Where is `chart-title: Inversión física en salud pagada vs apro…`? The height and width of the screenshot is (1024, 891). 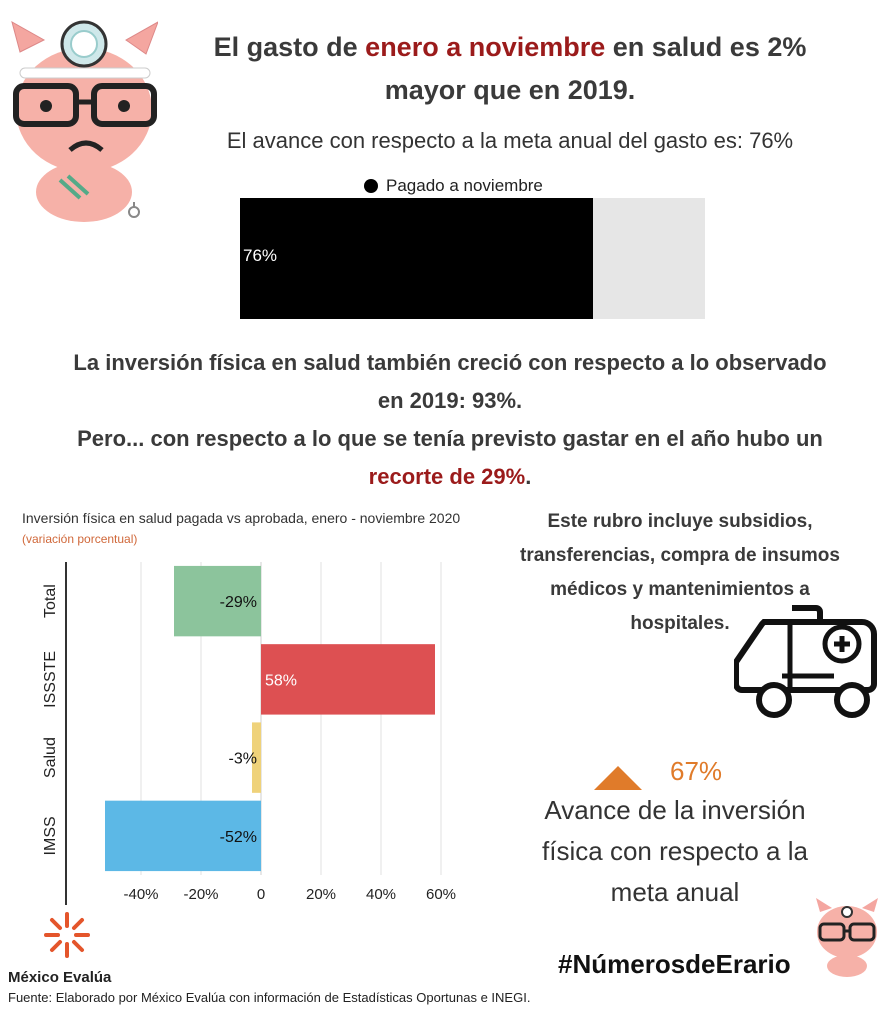 chart-title: Inversión física en salud pagada vs apro… is located at coordinates (241, 518).